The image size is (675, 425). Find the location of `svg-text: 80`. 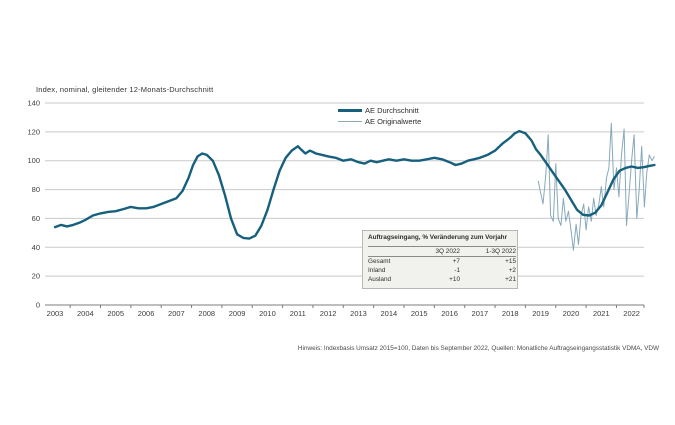

svg-text: 80 is located at coordinates (36, 189).